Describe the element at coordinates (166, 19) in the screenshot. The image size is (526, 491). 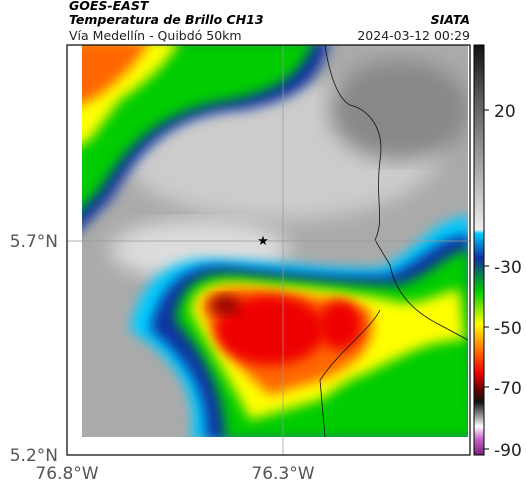
I see `subtitle: Temperatura de Brillo CH13` at that location.